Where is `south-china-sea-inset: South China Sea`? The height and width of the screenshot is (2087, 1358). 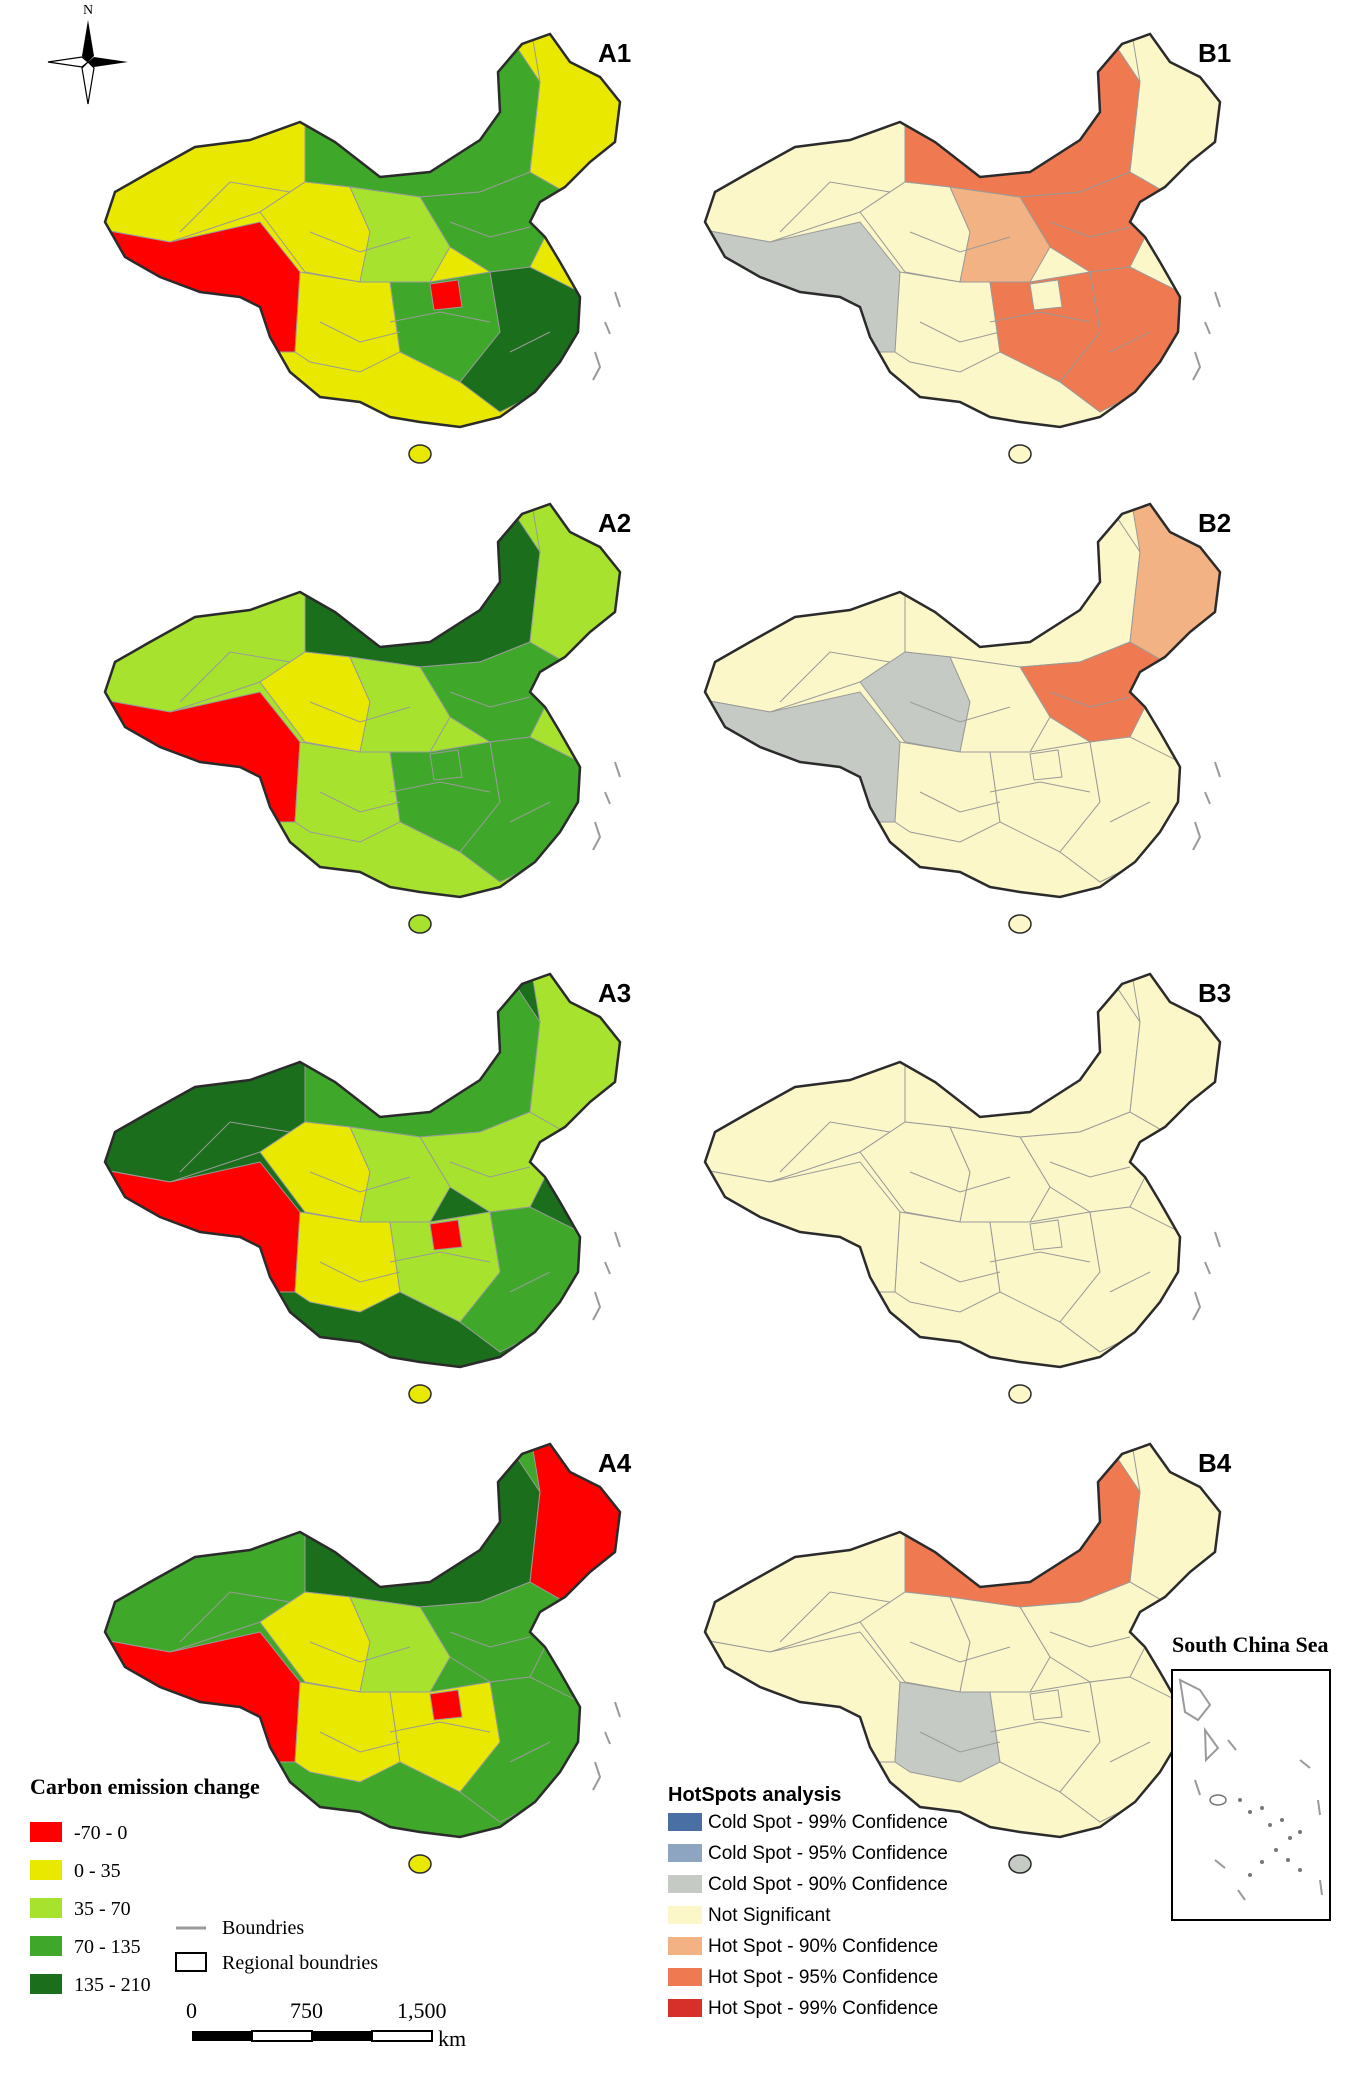
south-china-sea-inset: South China Sea is located at coordinates (1251, 1776).